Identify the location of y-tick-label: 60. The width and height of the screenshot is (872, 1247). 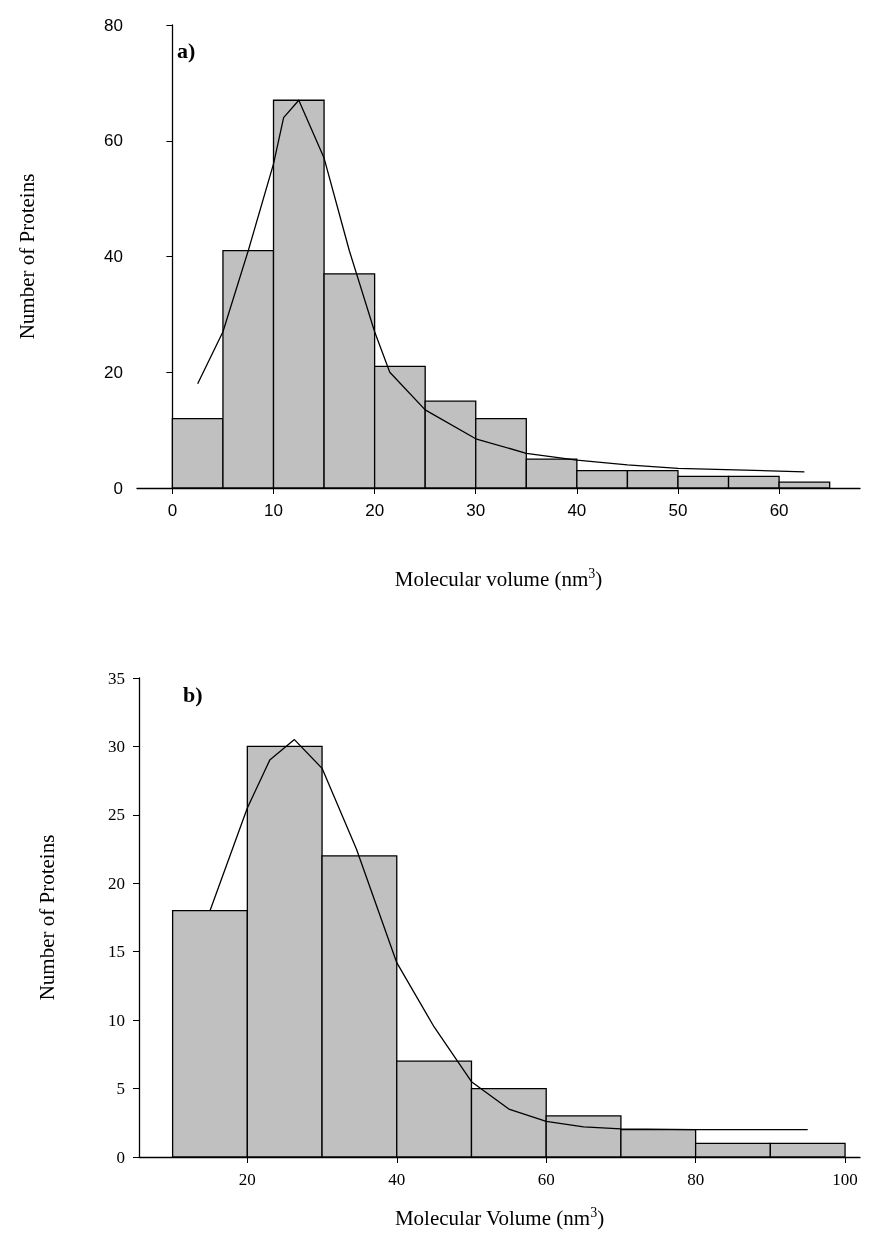
(113, 141).